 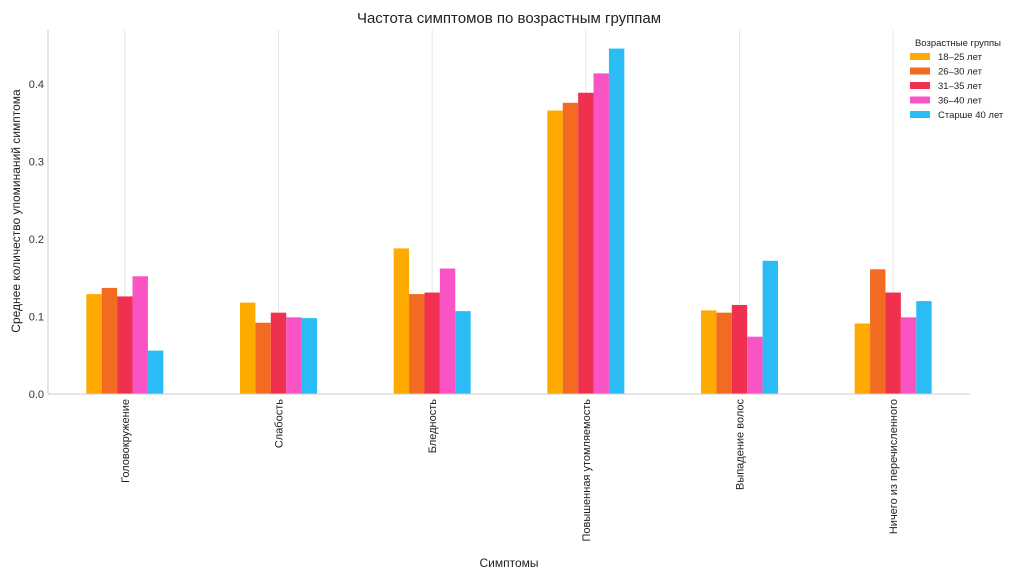 I want to click on x-axis-title: Симптомы, so click(x=508, y=563).